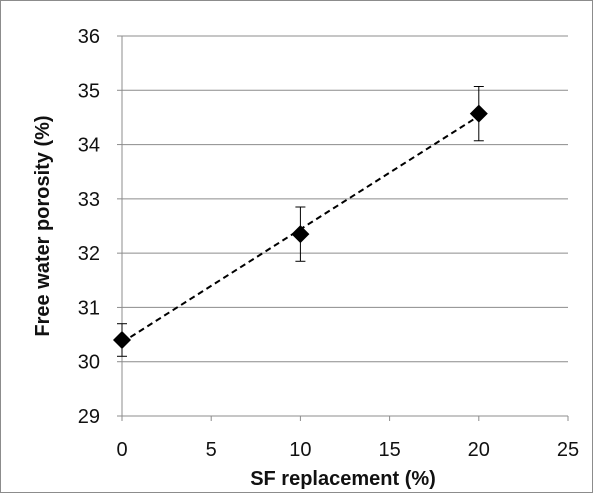 The image size is (593, 494). Describe the element at coordinates (300, 450) in the screenshot. I see `x-tick-label: 10` at that location.